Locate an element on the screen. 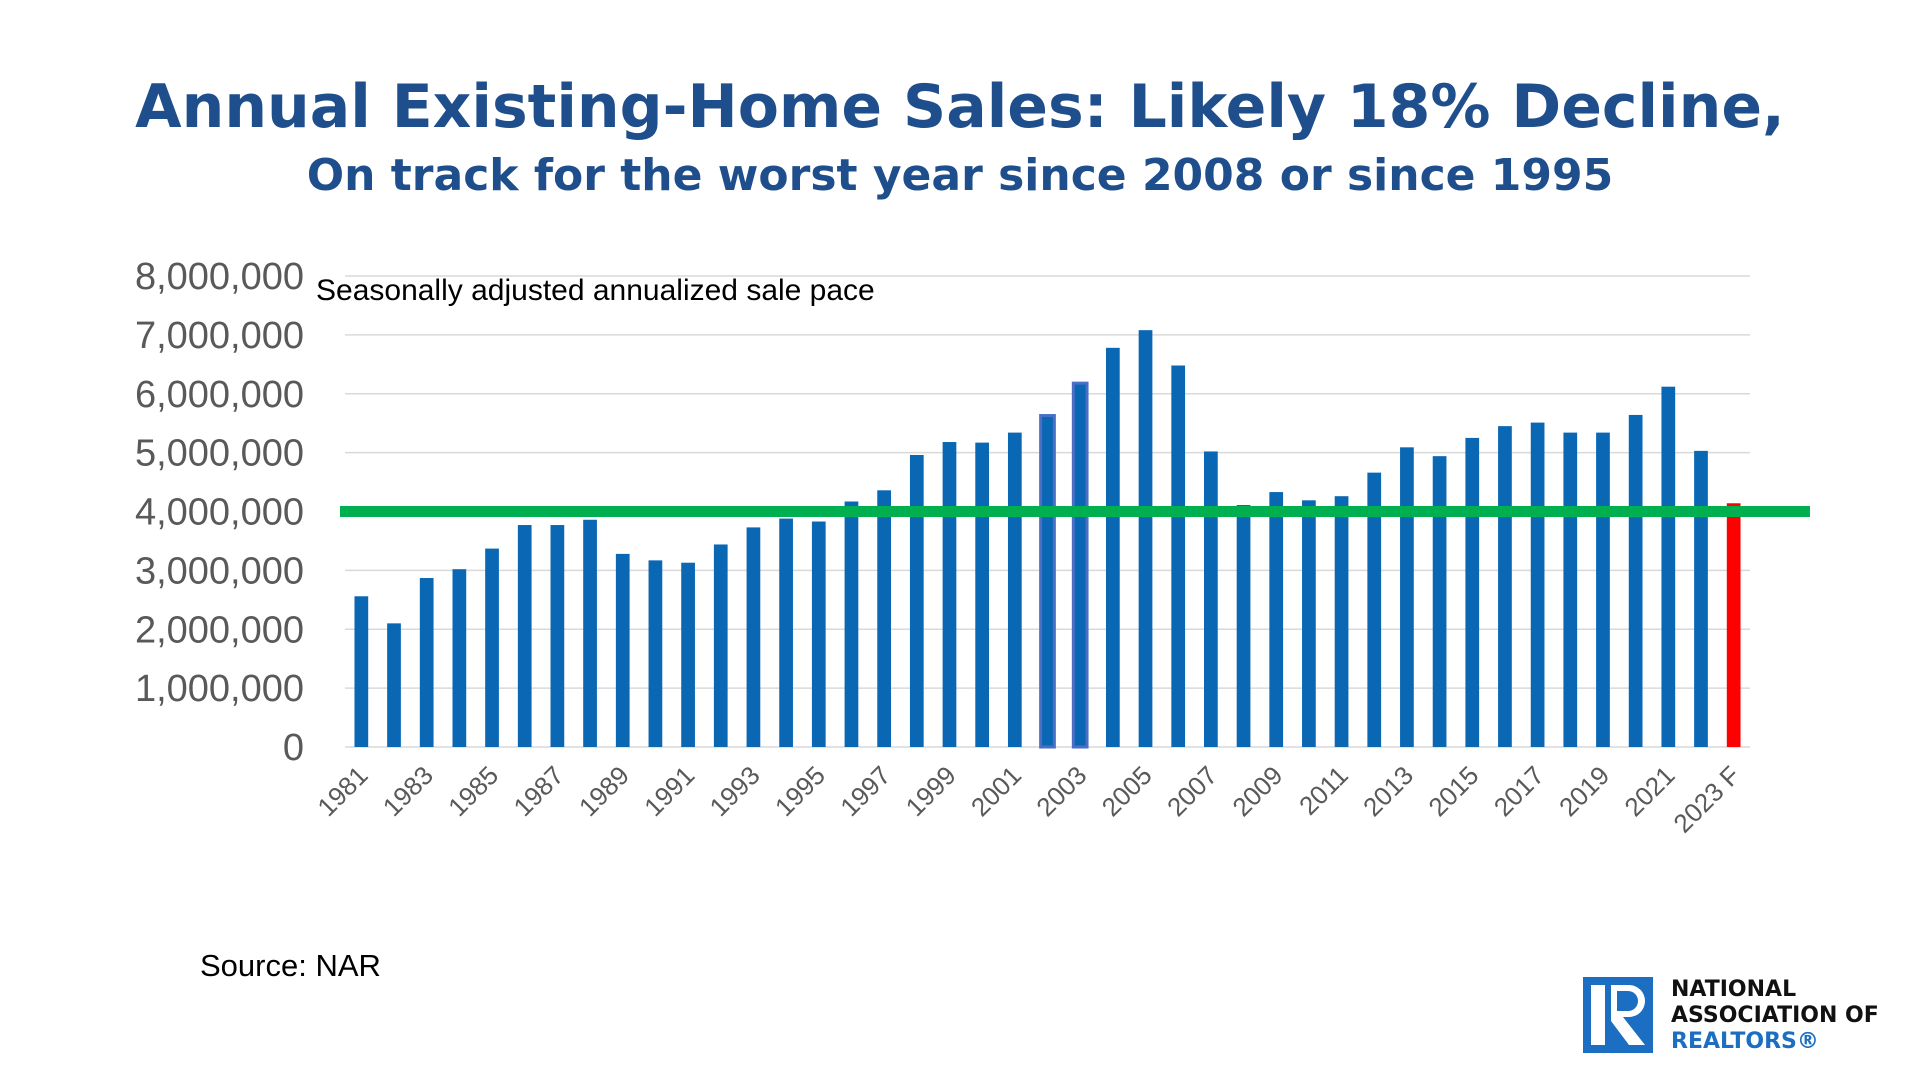  y-tick-label: 0 is located at coordinates (293, 748).